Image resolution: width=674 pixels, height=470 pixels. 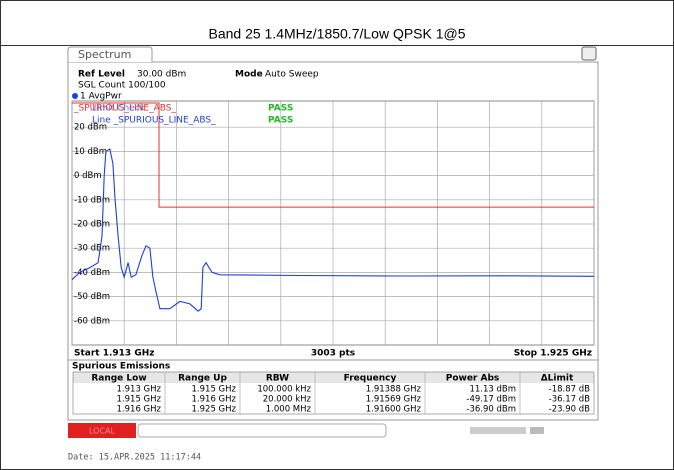 I want to click on y-tick-label: -20 dBm, so click(x=92, y=225).